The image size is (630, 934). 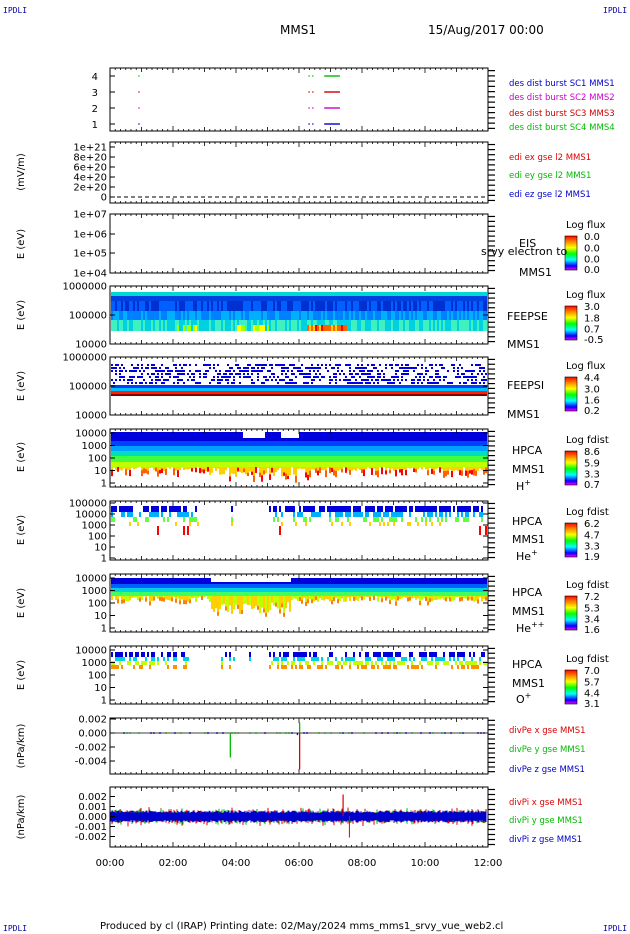 I want to click on hpca-o-panel-ytick: 10000, so click(x=91, y=651).